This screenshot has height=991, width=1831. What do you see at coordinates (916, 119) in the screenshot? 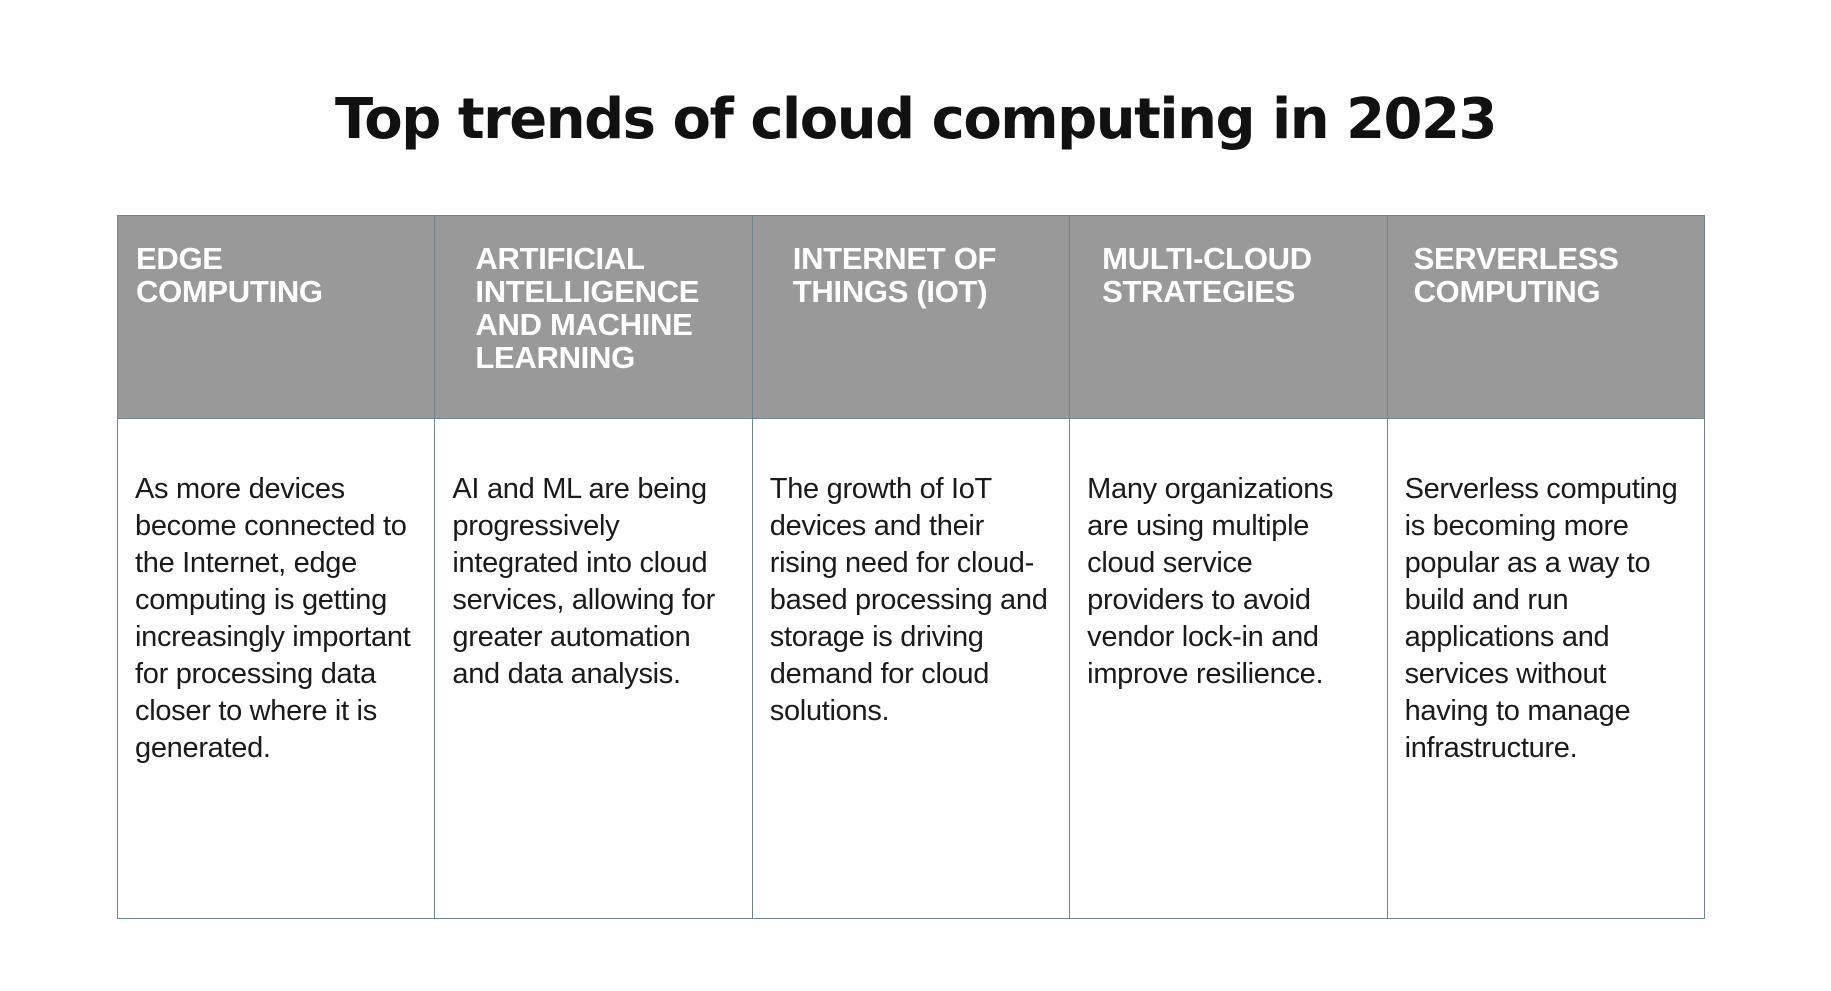
I see `page-title: Top trends of cloud computing in 2023` at bounding box center [916, 119].